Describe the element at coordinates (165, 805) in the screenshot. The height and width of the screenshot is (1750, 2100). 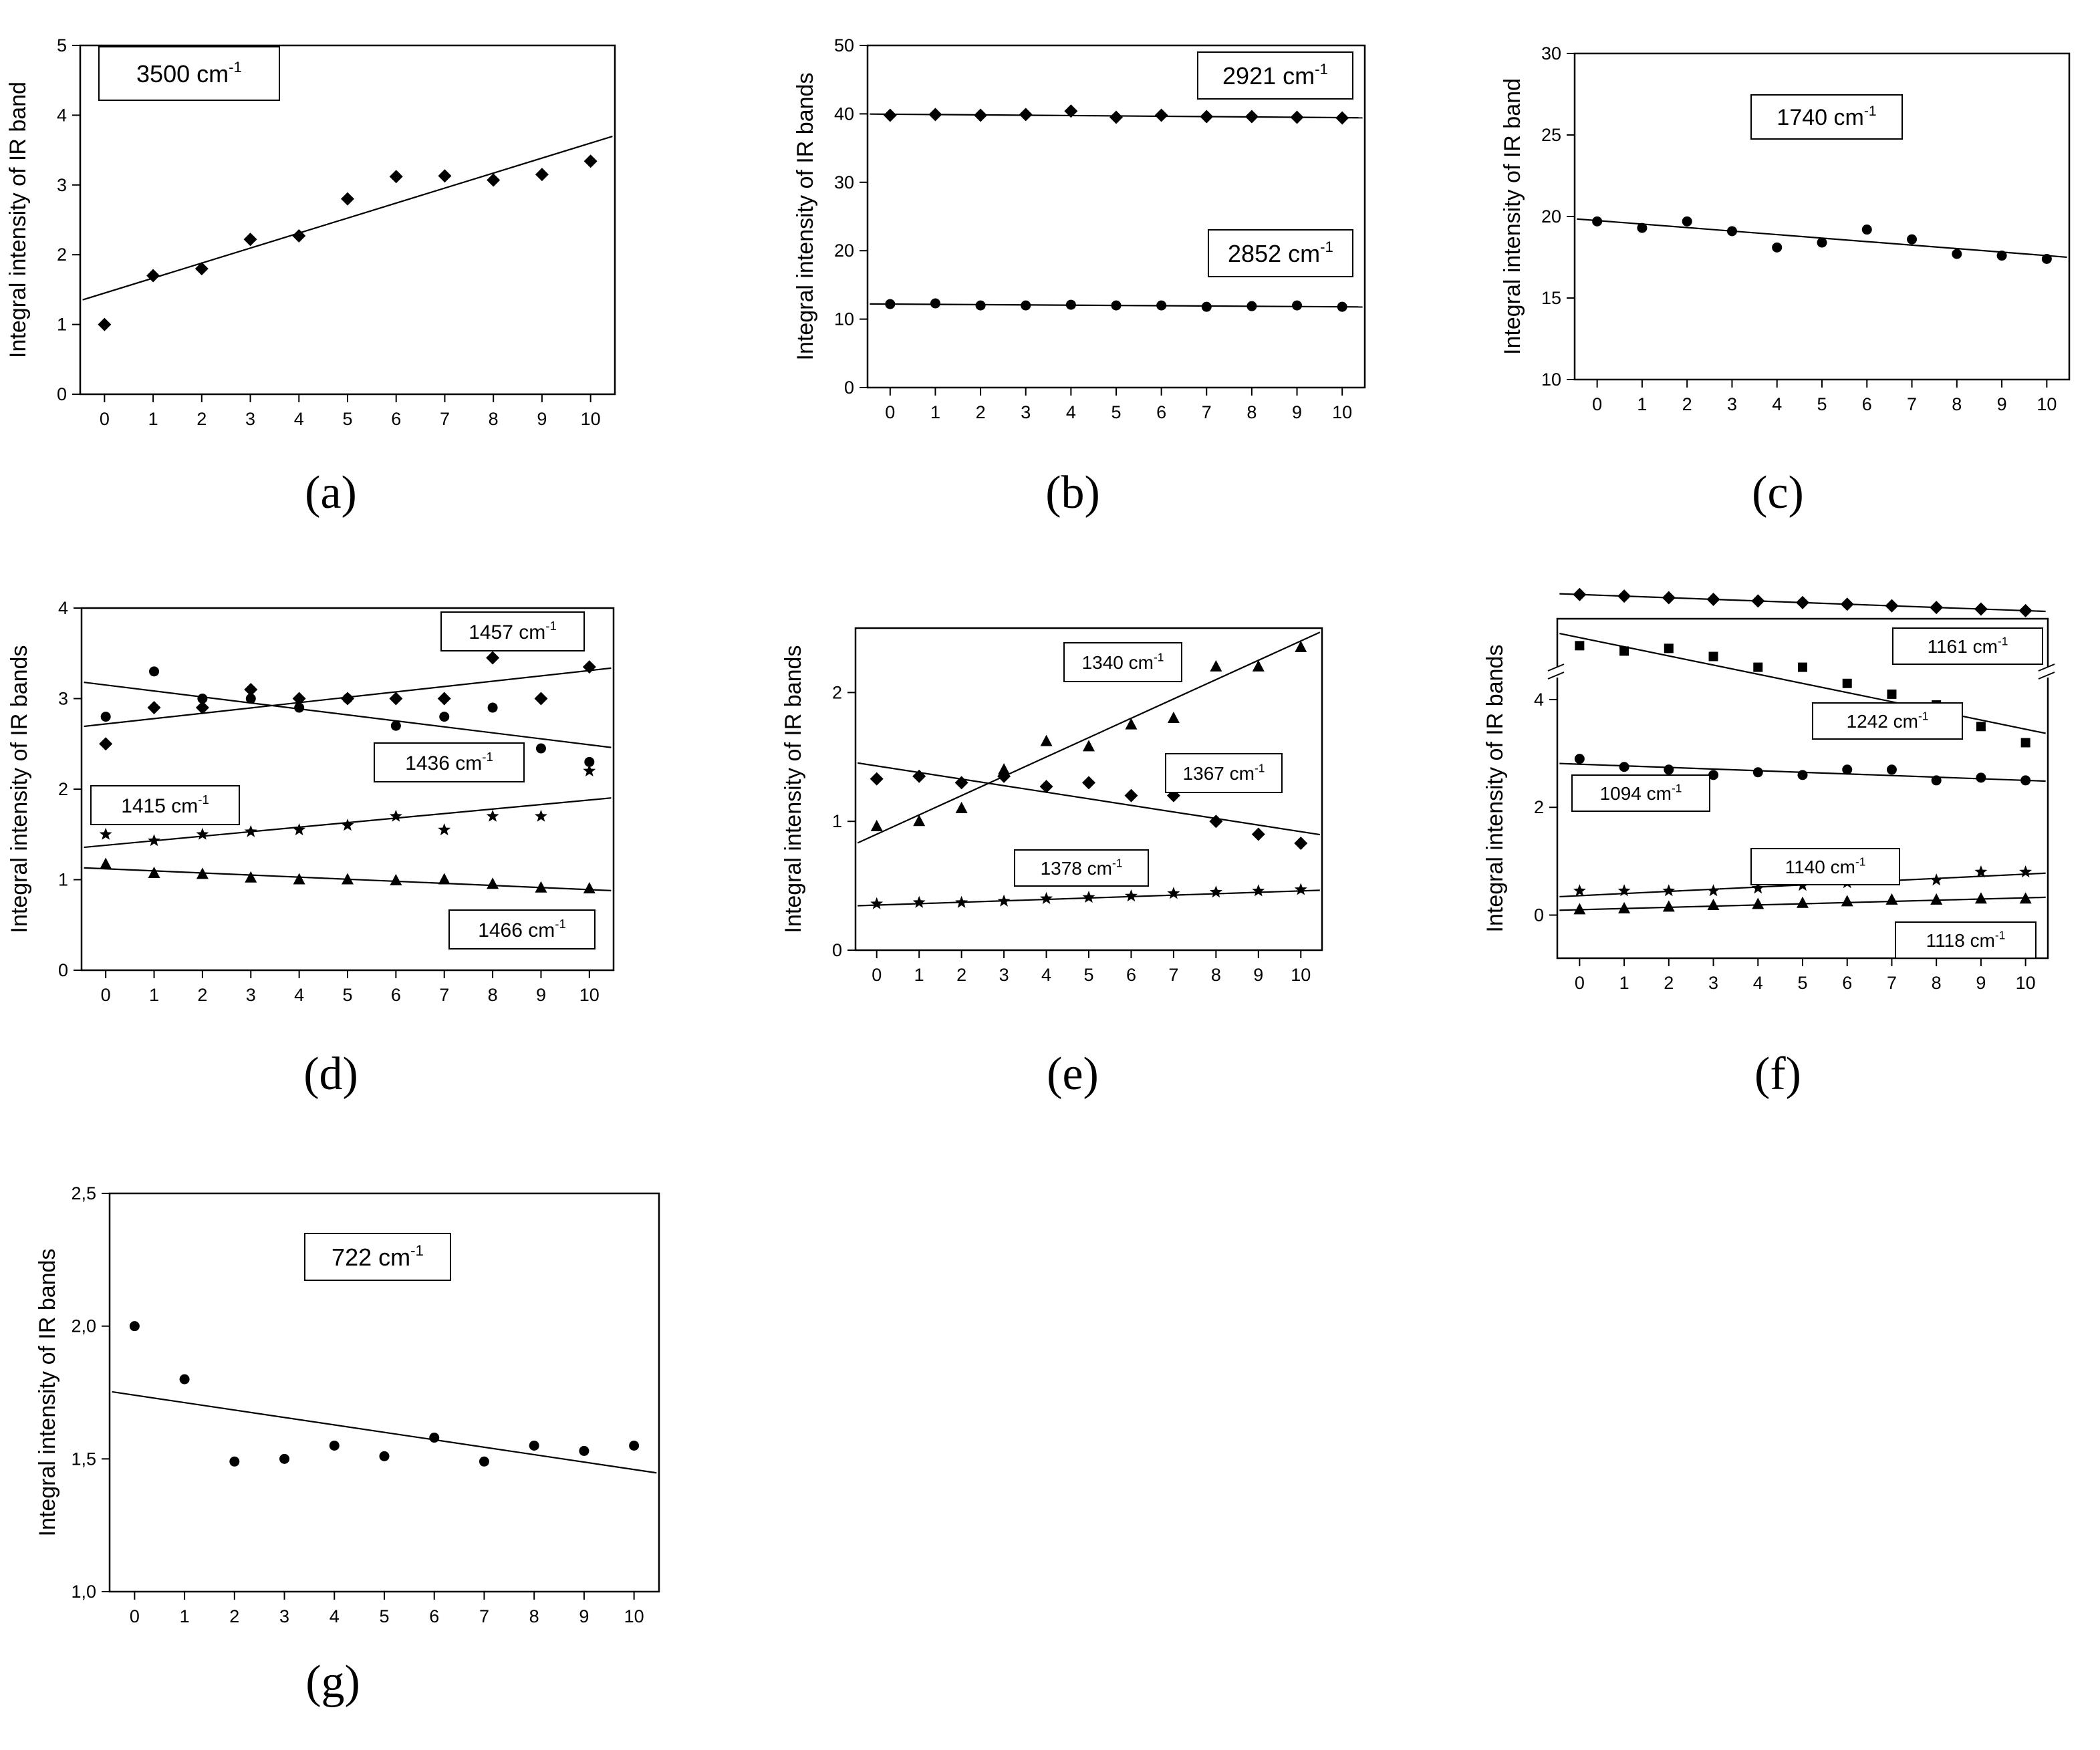
I see `series-label: 1415 cm-1` at that location.